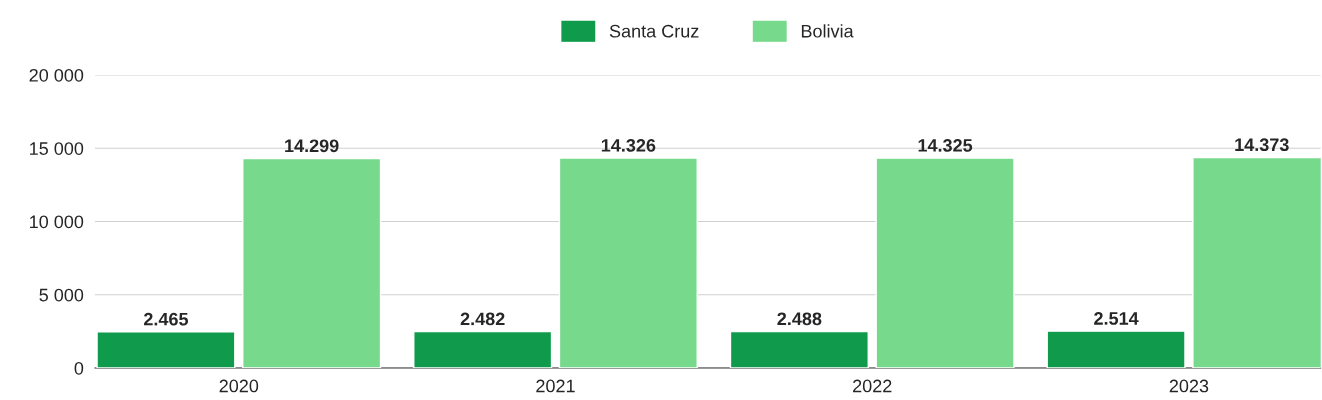 The height and width of the screenshot is (400, 1322). Describe the element at coordinates (1262, 145) in the screenshot. I see `data-label: 14.373` at that location.